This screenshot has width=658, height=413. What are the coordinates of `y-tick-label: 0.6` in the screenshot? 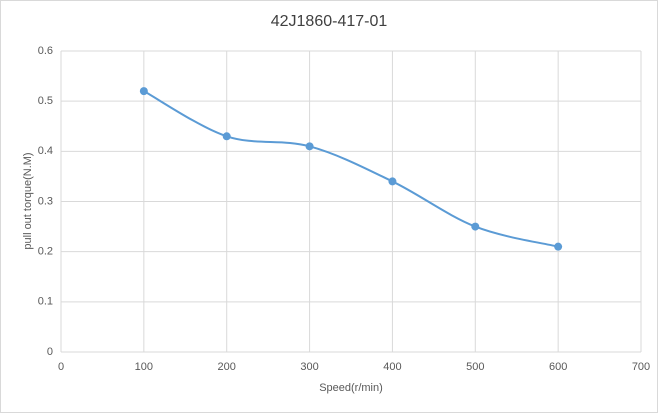 It's located at (45, 51).